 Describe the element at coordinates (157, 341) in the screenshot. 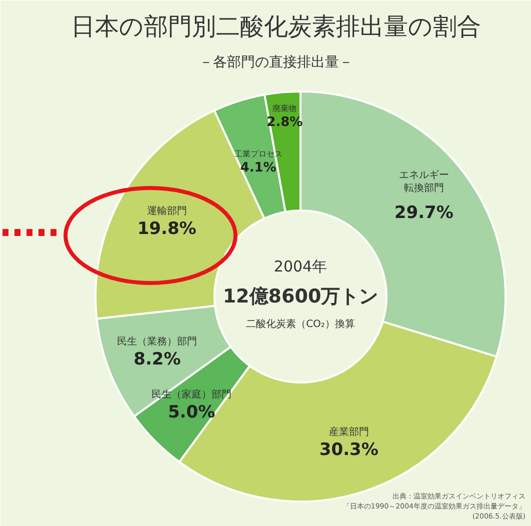

I see `slice-label: 民生（業務）部門` at that location.